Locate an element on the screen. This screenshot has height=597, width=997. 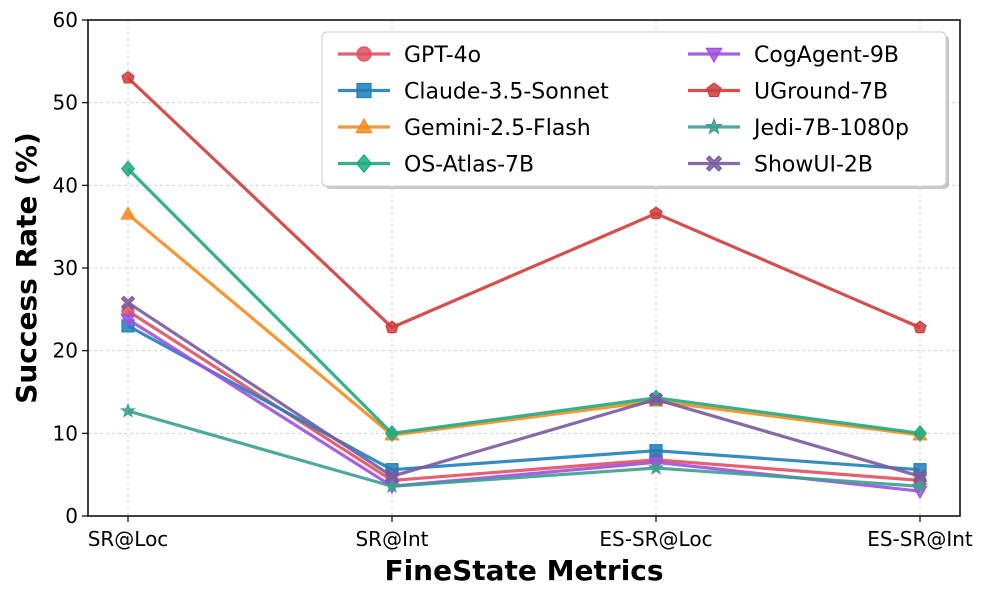
x-tick-label: ES-SR@Loc is located at coordinates (655, 539).